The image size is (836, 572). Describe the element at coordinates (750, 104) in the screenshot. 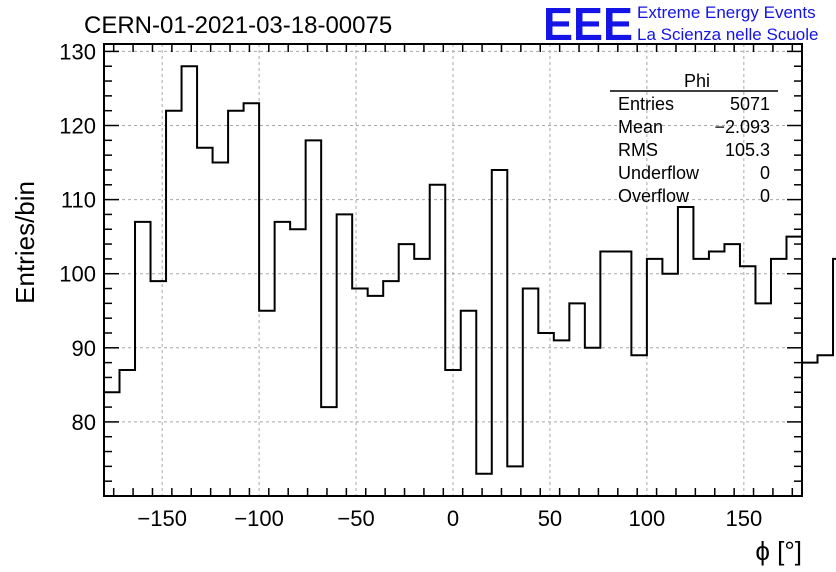

I see `stats-entries-value: 5071` at that location.